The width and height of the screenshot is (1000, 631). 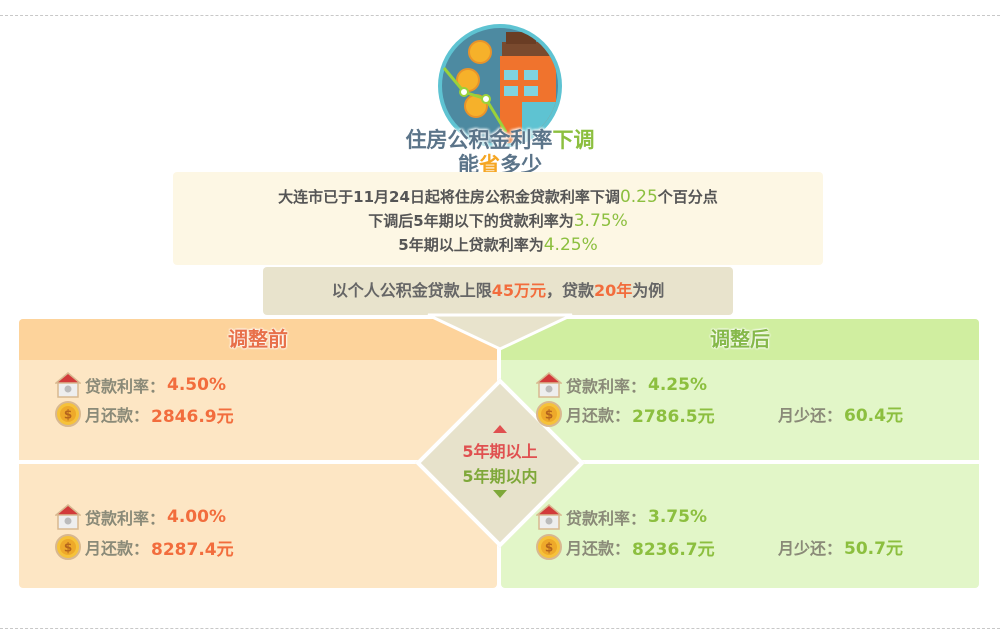 What do you see at coordinates (500, 494) in the screenshot?
I see `triangle-down-icon` at bounding box center [500, 494].